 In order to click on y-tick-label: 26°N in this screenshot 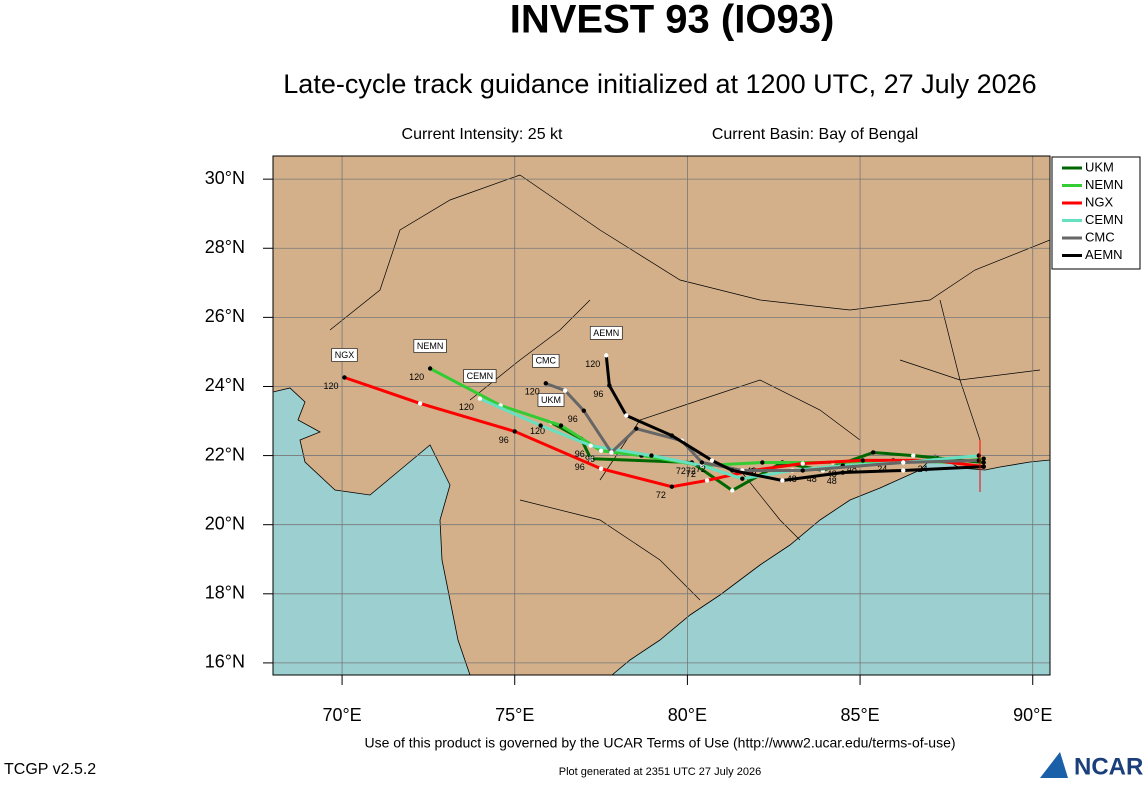, I will do `click(225, 316)`.